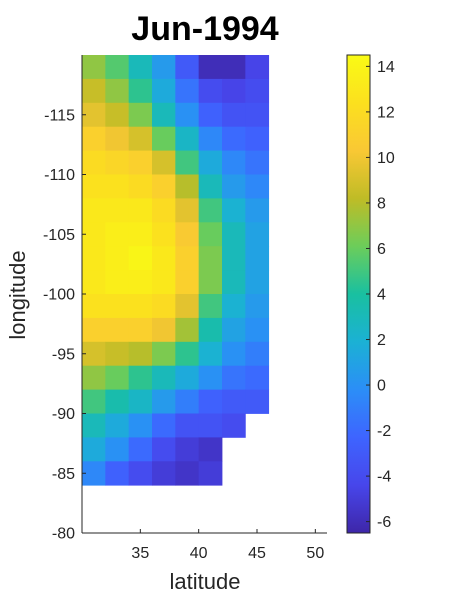 The height and width of the screenshot is (600, 450). What do you see at coordinates (386, 67) in the screenshot?
I see `colorbar-tick-label: 14` at bounding box center [386, 67].